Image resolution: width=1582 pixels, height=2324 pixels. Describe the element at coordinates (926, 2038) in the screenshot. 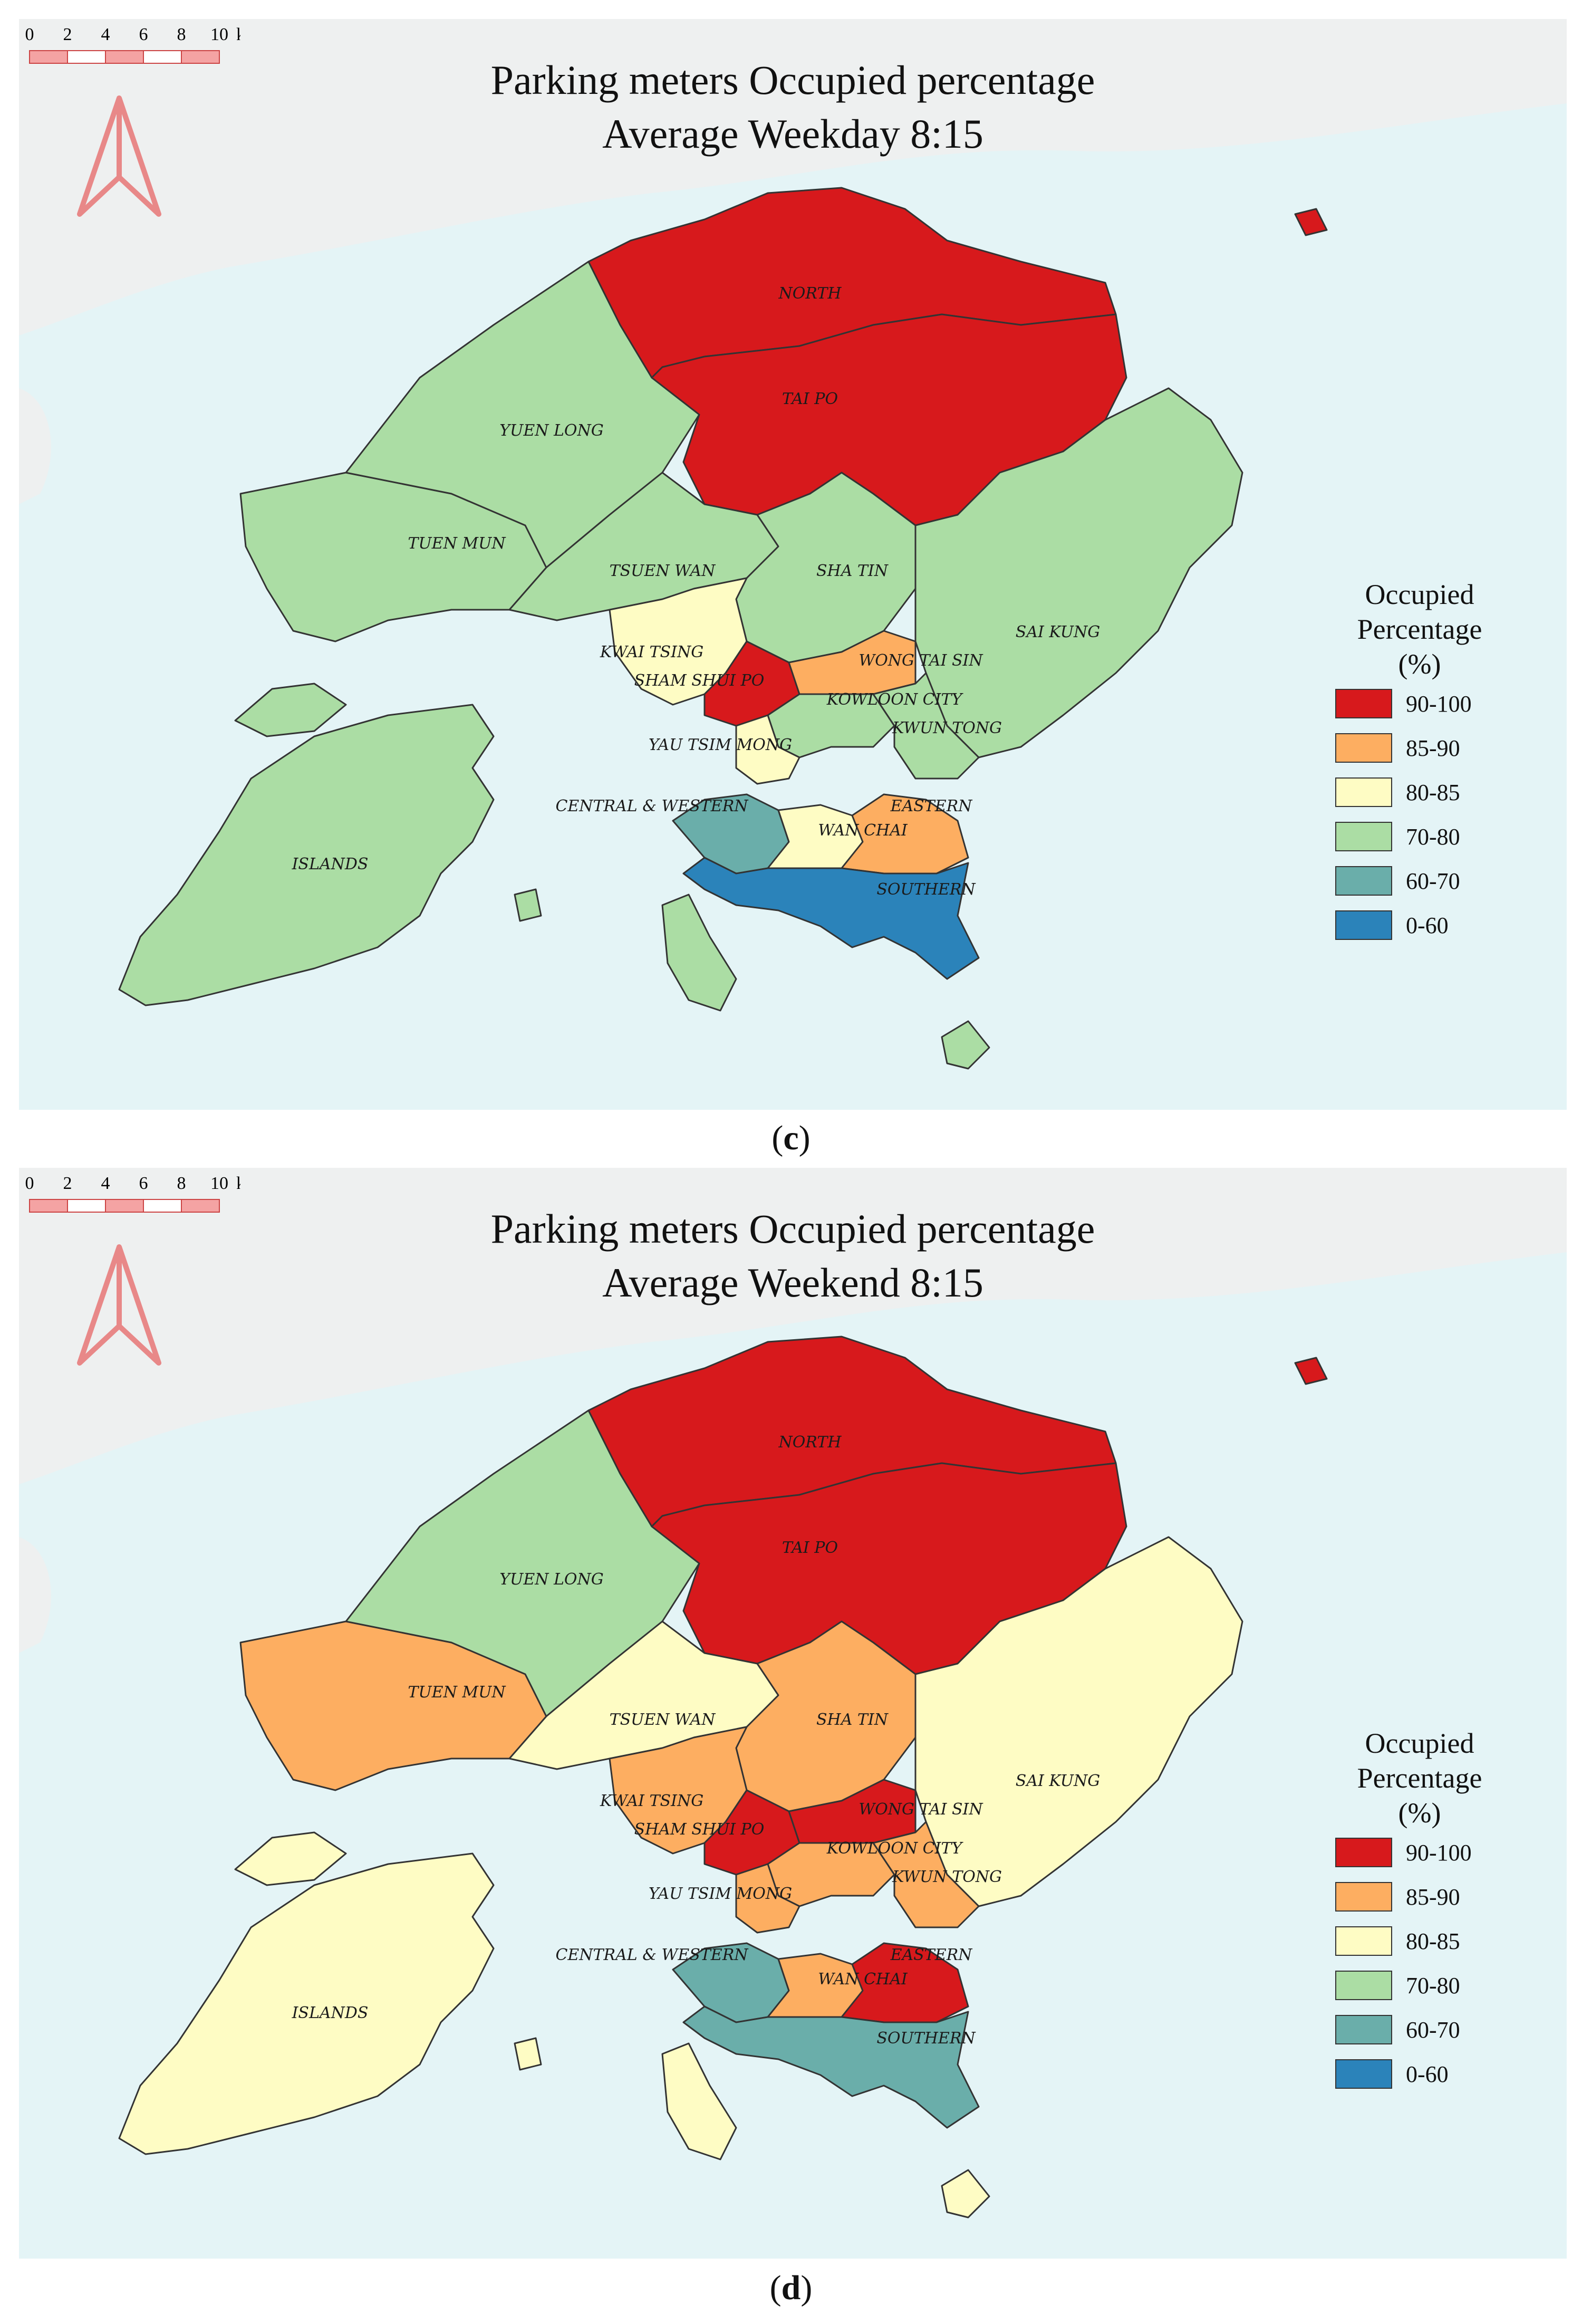

I see `label-southern: SOUTHERN` at that location.